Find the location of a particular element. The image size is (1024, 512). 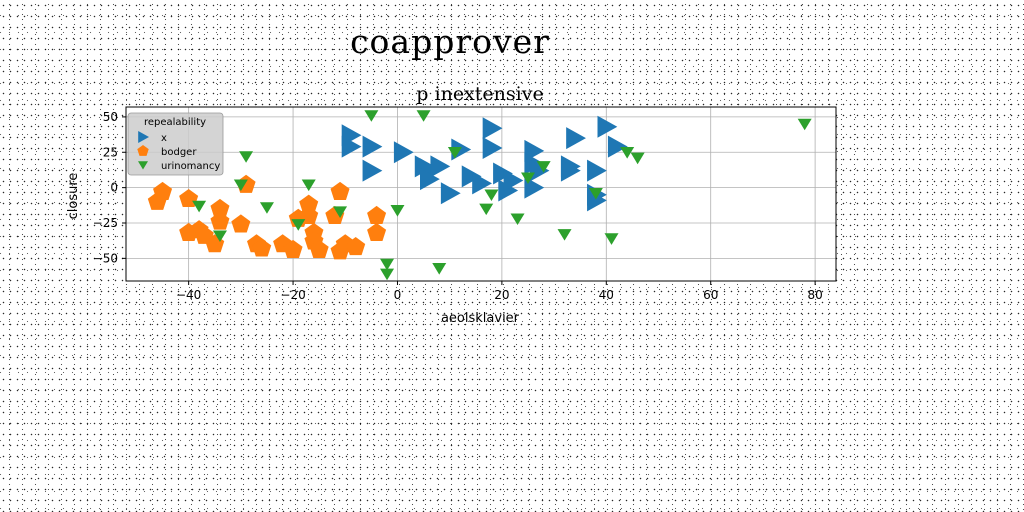

x-tick-label: 60 is located at coordinates (710, 295).